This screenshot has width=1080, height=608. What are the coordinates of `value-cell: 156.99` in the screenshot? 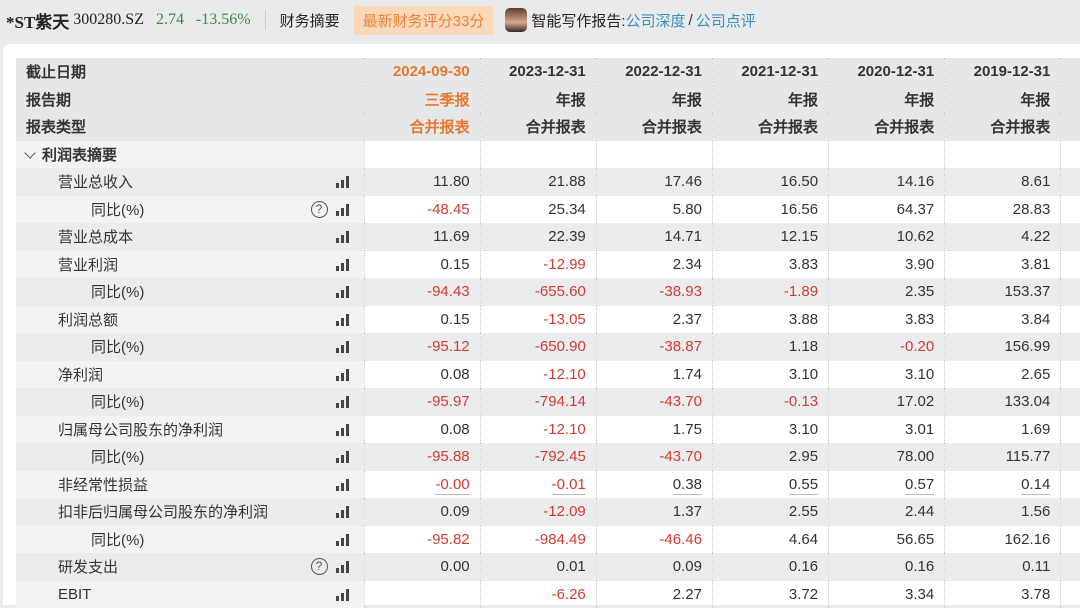 It's located at (1003, 347).